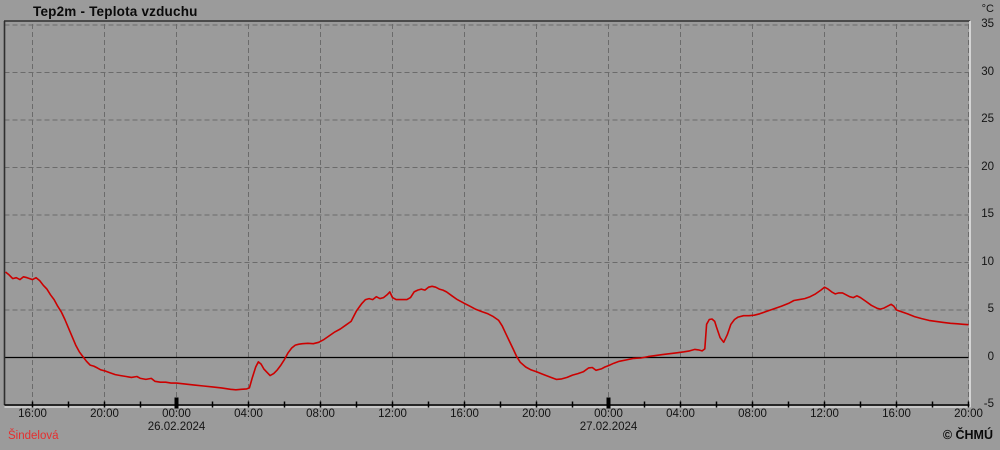 This screenshot has width=1000, height=450. What do you see at coordinates (990, 356) in the screenshot?
I see `y-axis-tick-label: 0` at bounding box center [990, 356].